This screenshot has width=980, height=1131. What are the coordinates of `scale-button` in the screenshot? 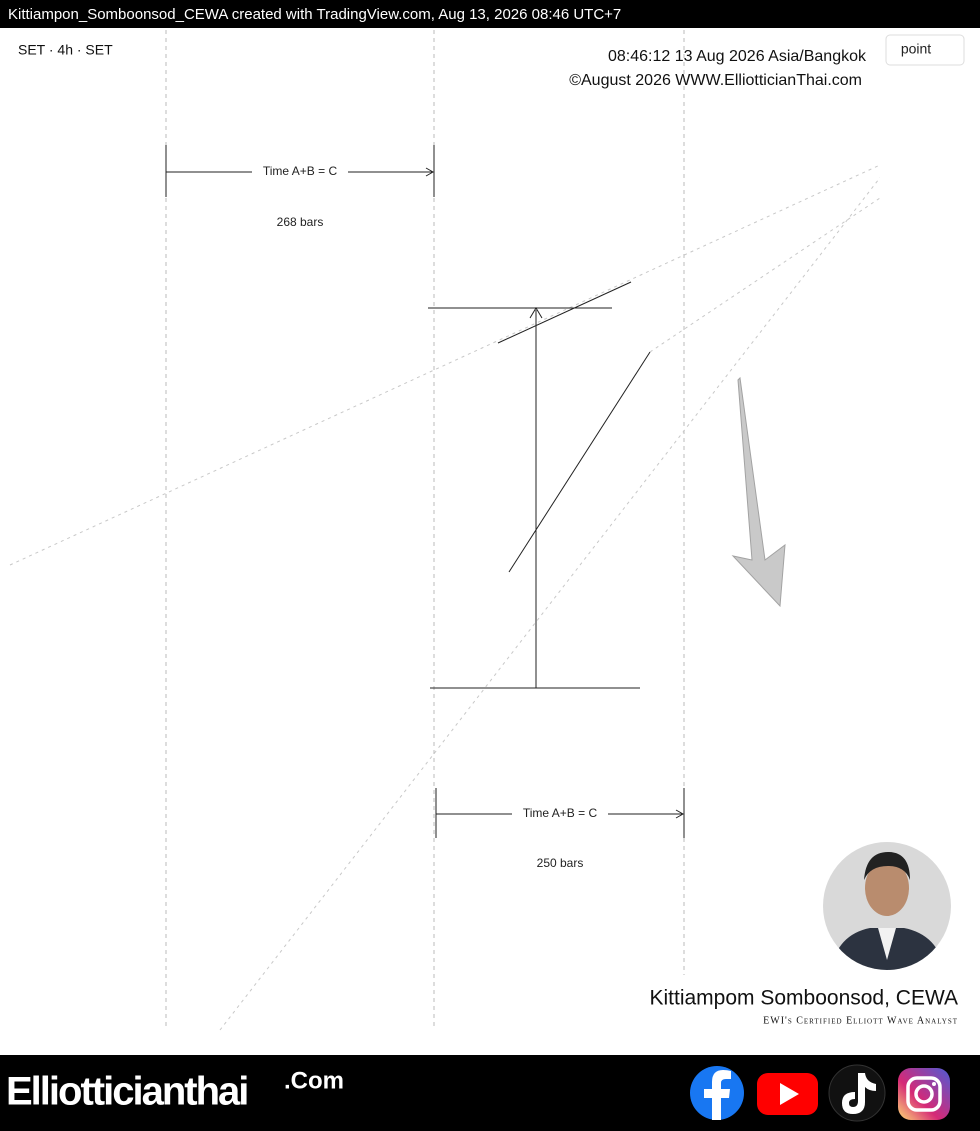 It's located at (925, 50).